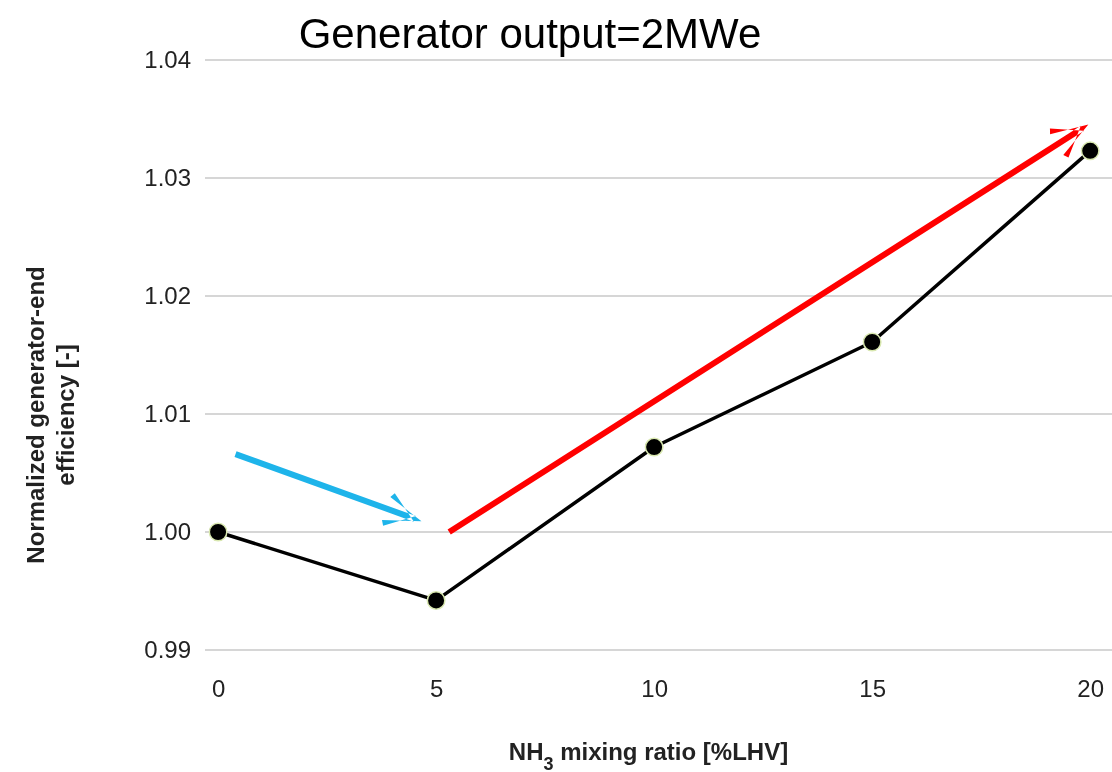 This screenshot has height=772, width=1112. What do you see at coordinates (1091, 689) in the screenshot?
I see `x-tick-label: 20` at bounding box center [1091, 689].